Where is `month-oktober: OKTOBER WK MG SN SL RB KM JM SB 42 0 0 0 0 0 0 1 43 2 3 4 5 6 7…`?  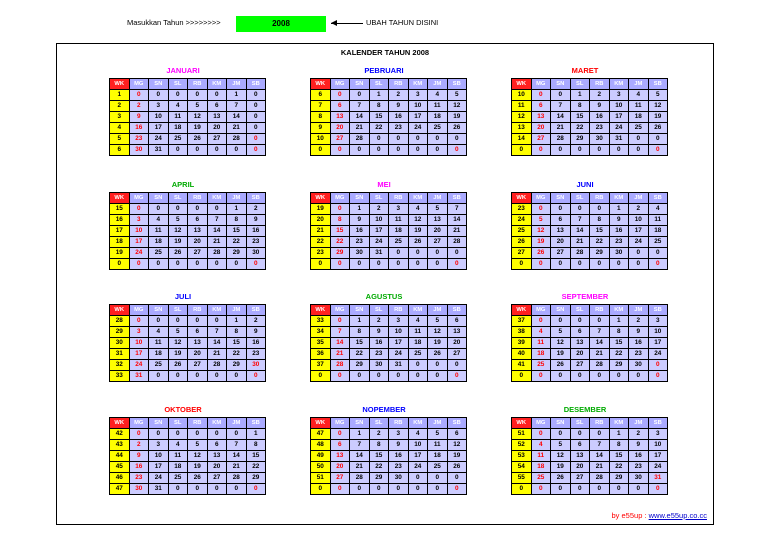
month-oktober: OKTOBER WK MG SN SL RB KM JM SB 42 0 0 0 0 0 0 1 43 2 3 4 5 6 7… is located at coordinates (187, 450).